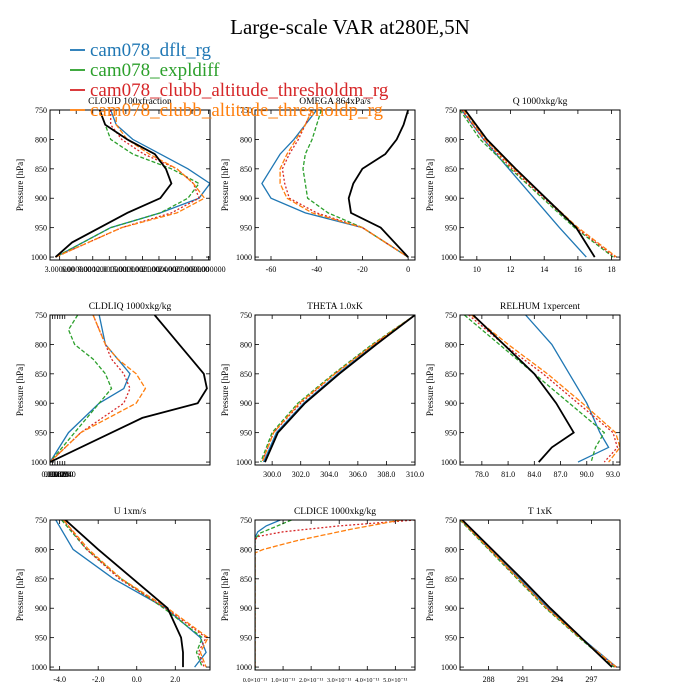 The image size is (700, 700). What do you see at coordinates (237, 110) in the screenshot?
I see `legend-label: cam078_clubb_altitude_thresholdp_rg` at bounding box center [237, 110].